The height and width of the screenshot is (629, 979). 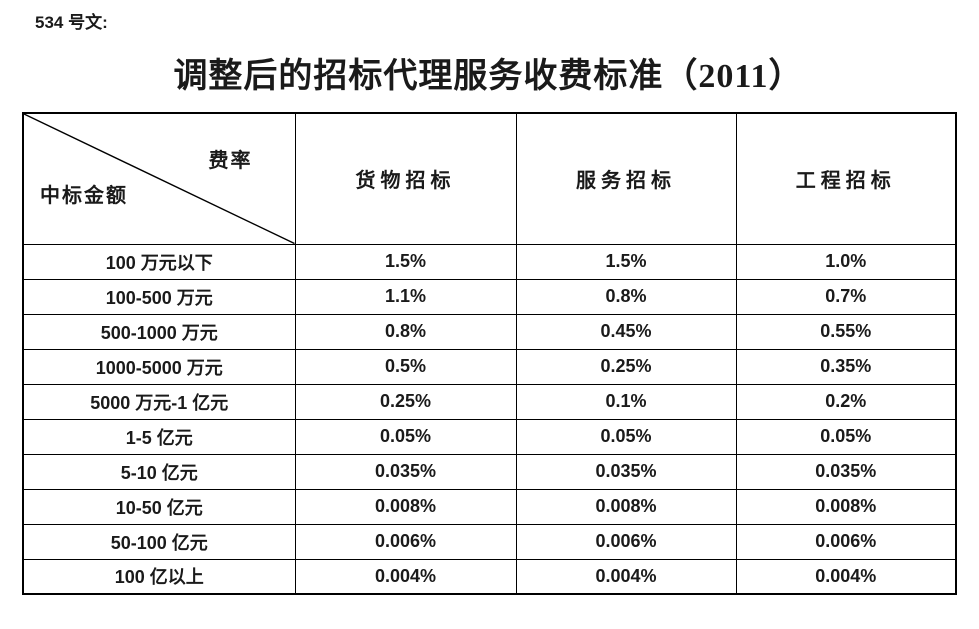 What do you see at coordinates (405, 178) in the screenshot?
I see `column-header-goods: 货物招标` at bounding box center [405, 178].